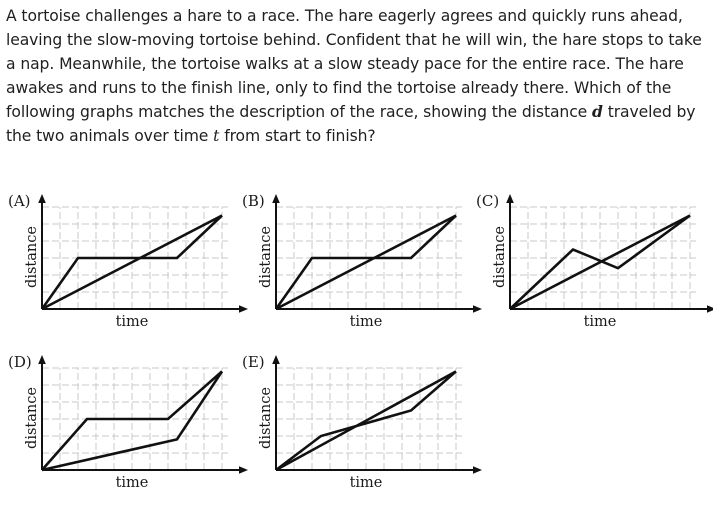 This screenshot has width=713, height=505. What do you see at coordinates (253, 201) in the screenshot?
I see `graph-label: (B)` at bounding box center [253, 201].